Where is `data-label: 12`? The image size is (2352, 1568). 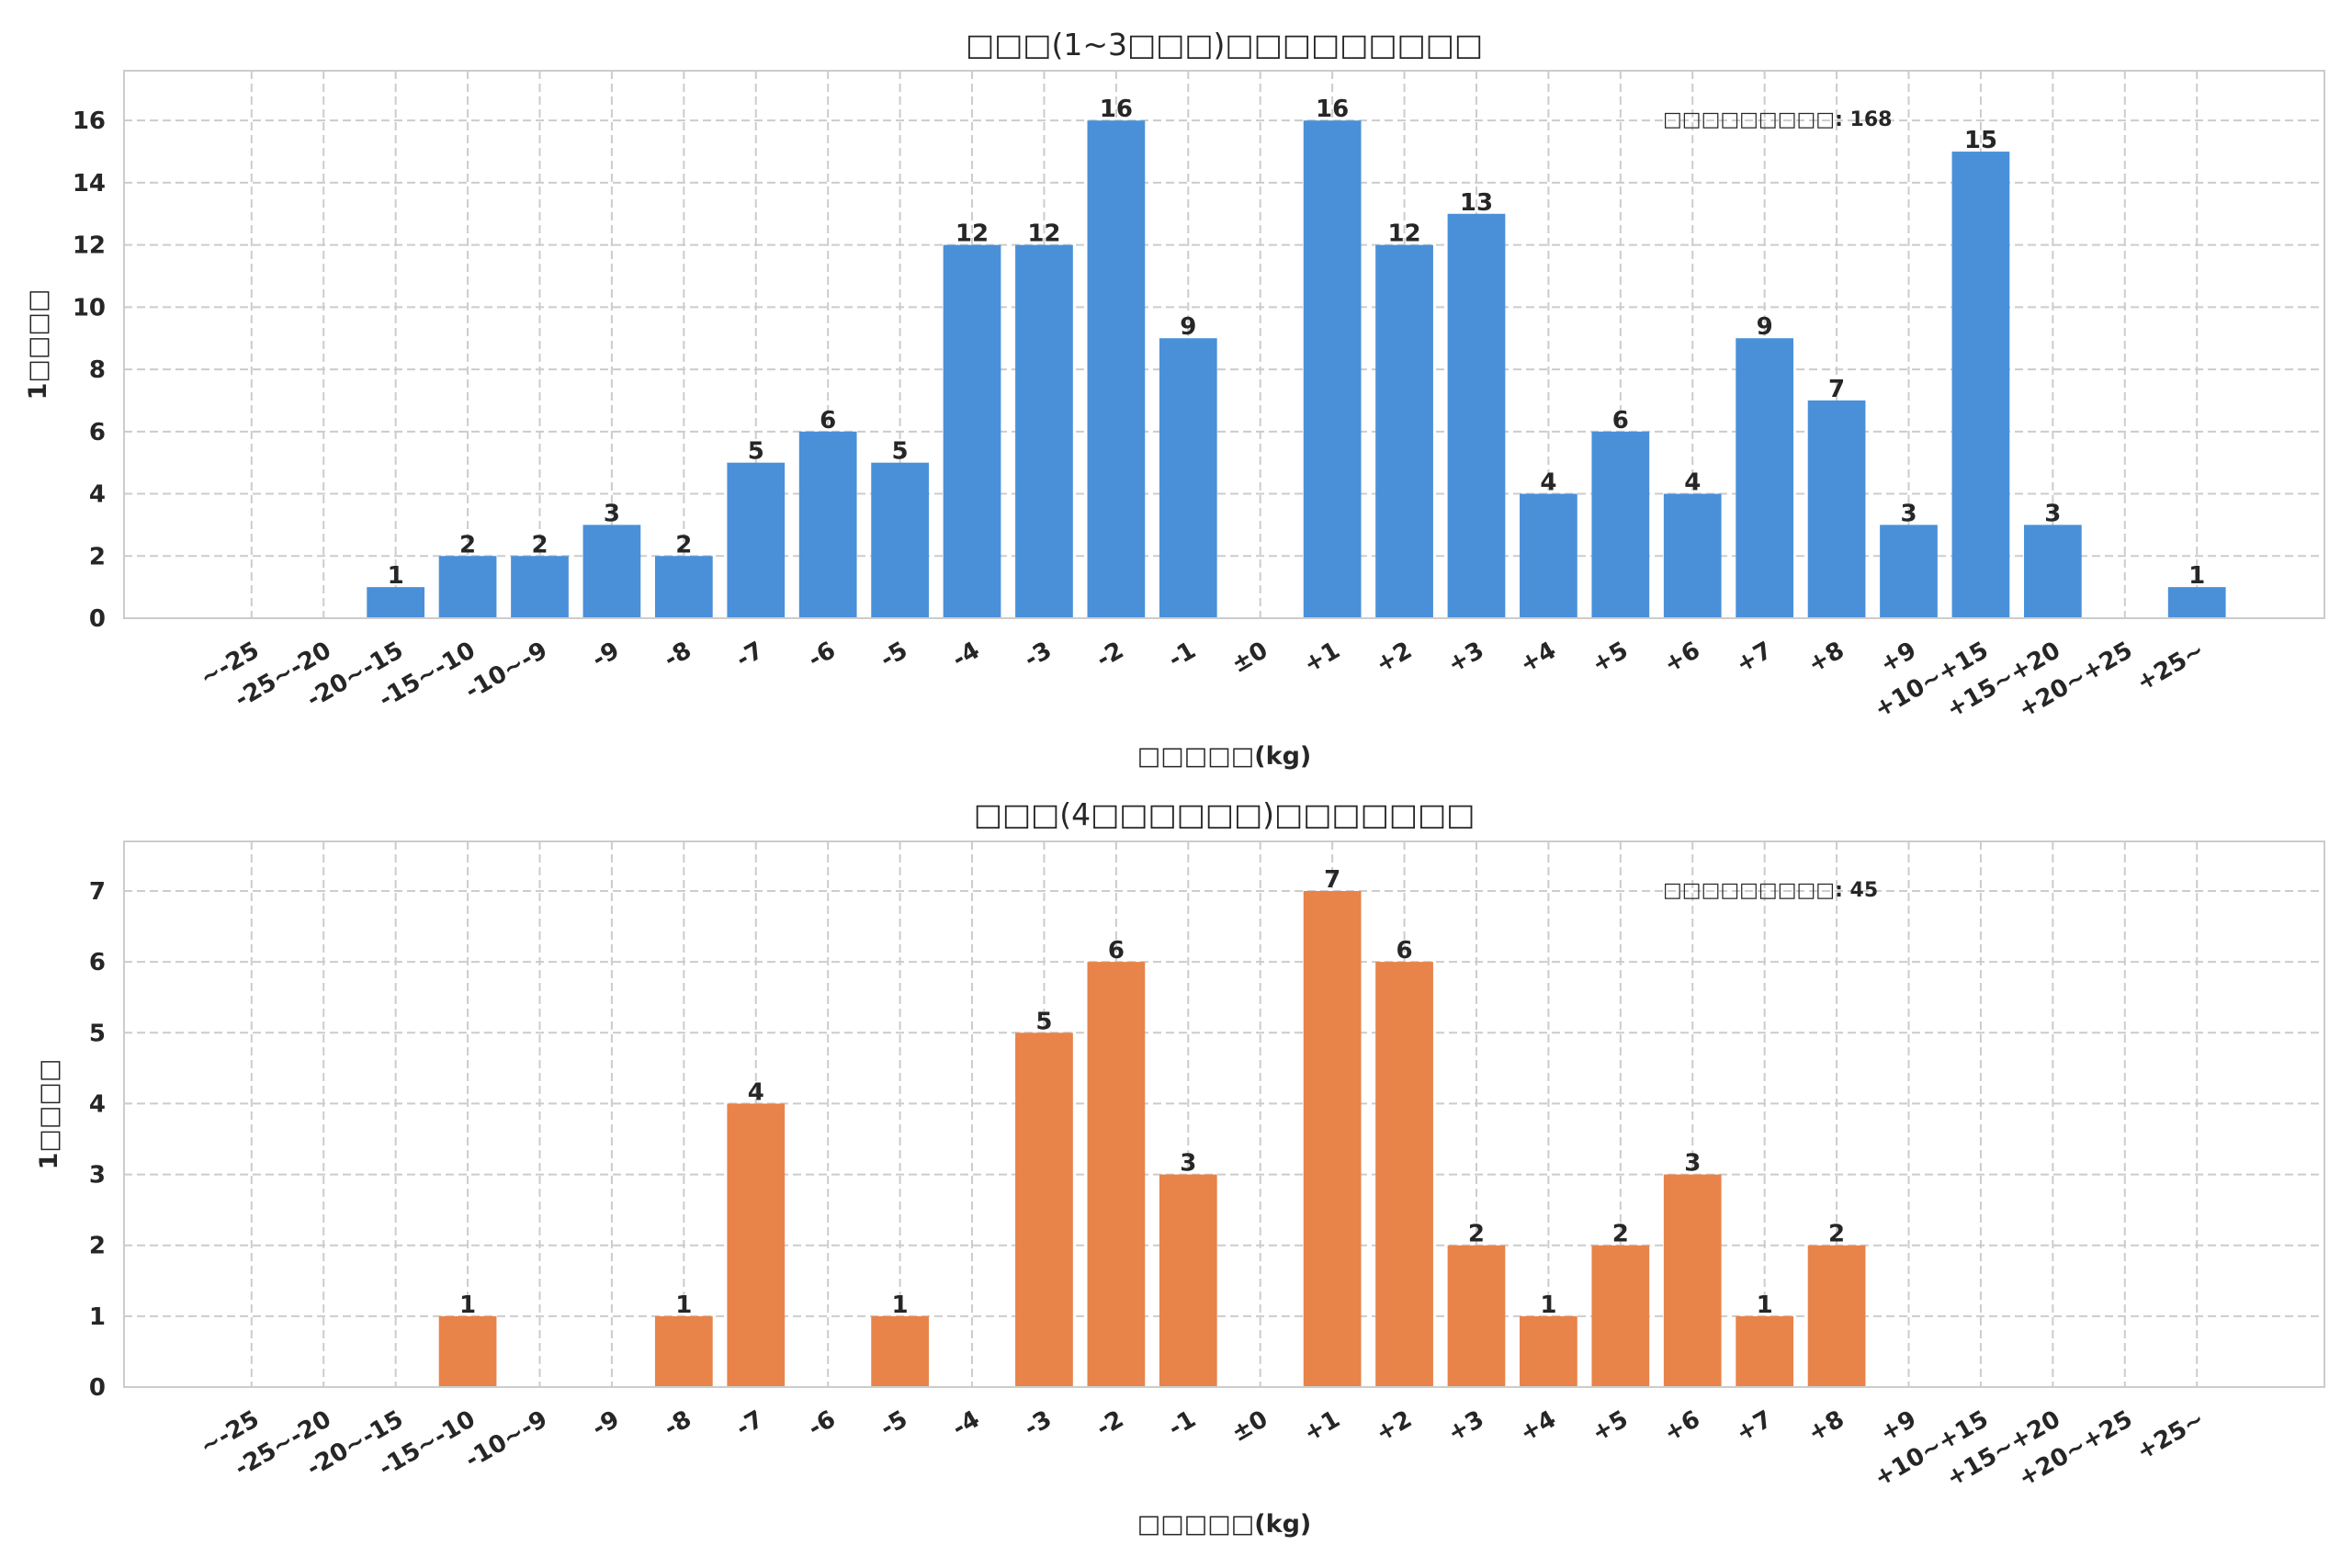 data-label: 12 is located at coordinates (972, 234).